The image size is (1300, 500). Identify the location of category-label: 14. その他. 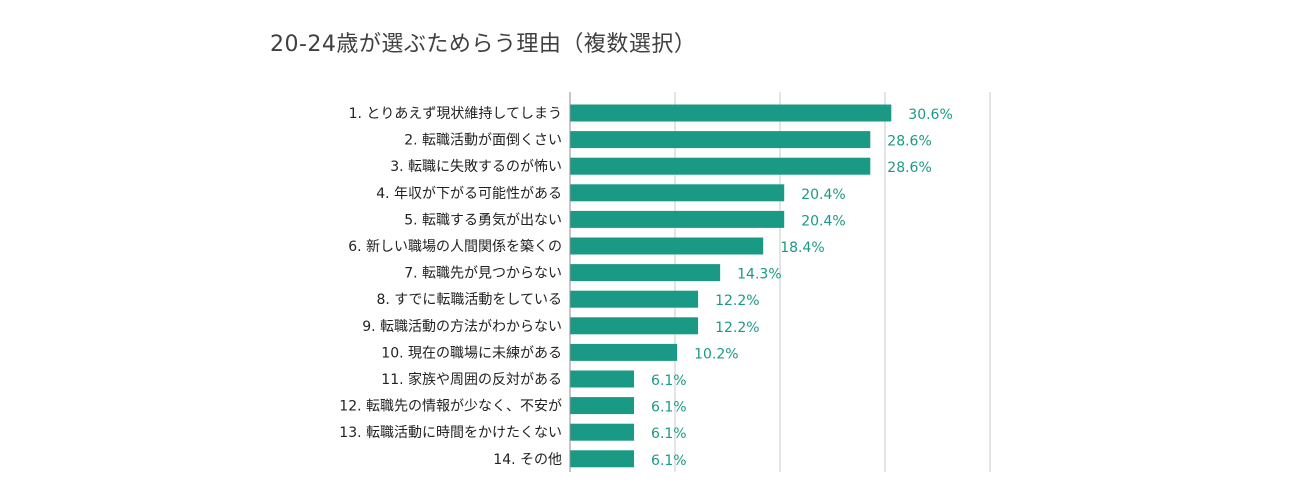
(527, 460).